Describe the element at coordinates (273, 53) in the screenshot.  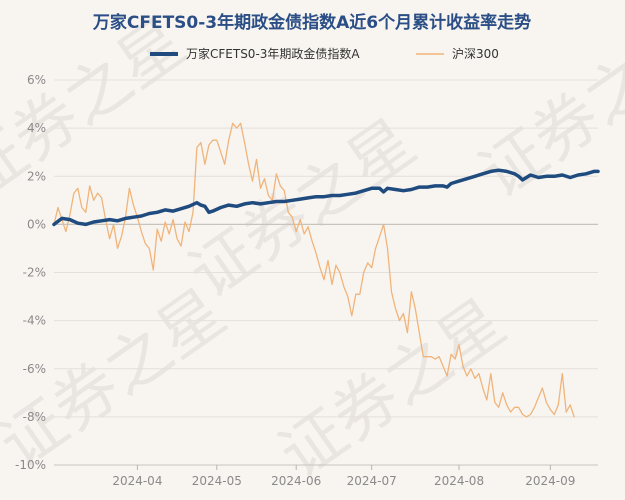
I see `legend-label-0: 万家CFETS0-3年期政金债指数A` at that location.